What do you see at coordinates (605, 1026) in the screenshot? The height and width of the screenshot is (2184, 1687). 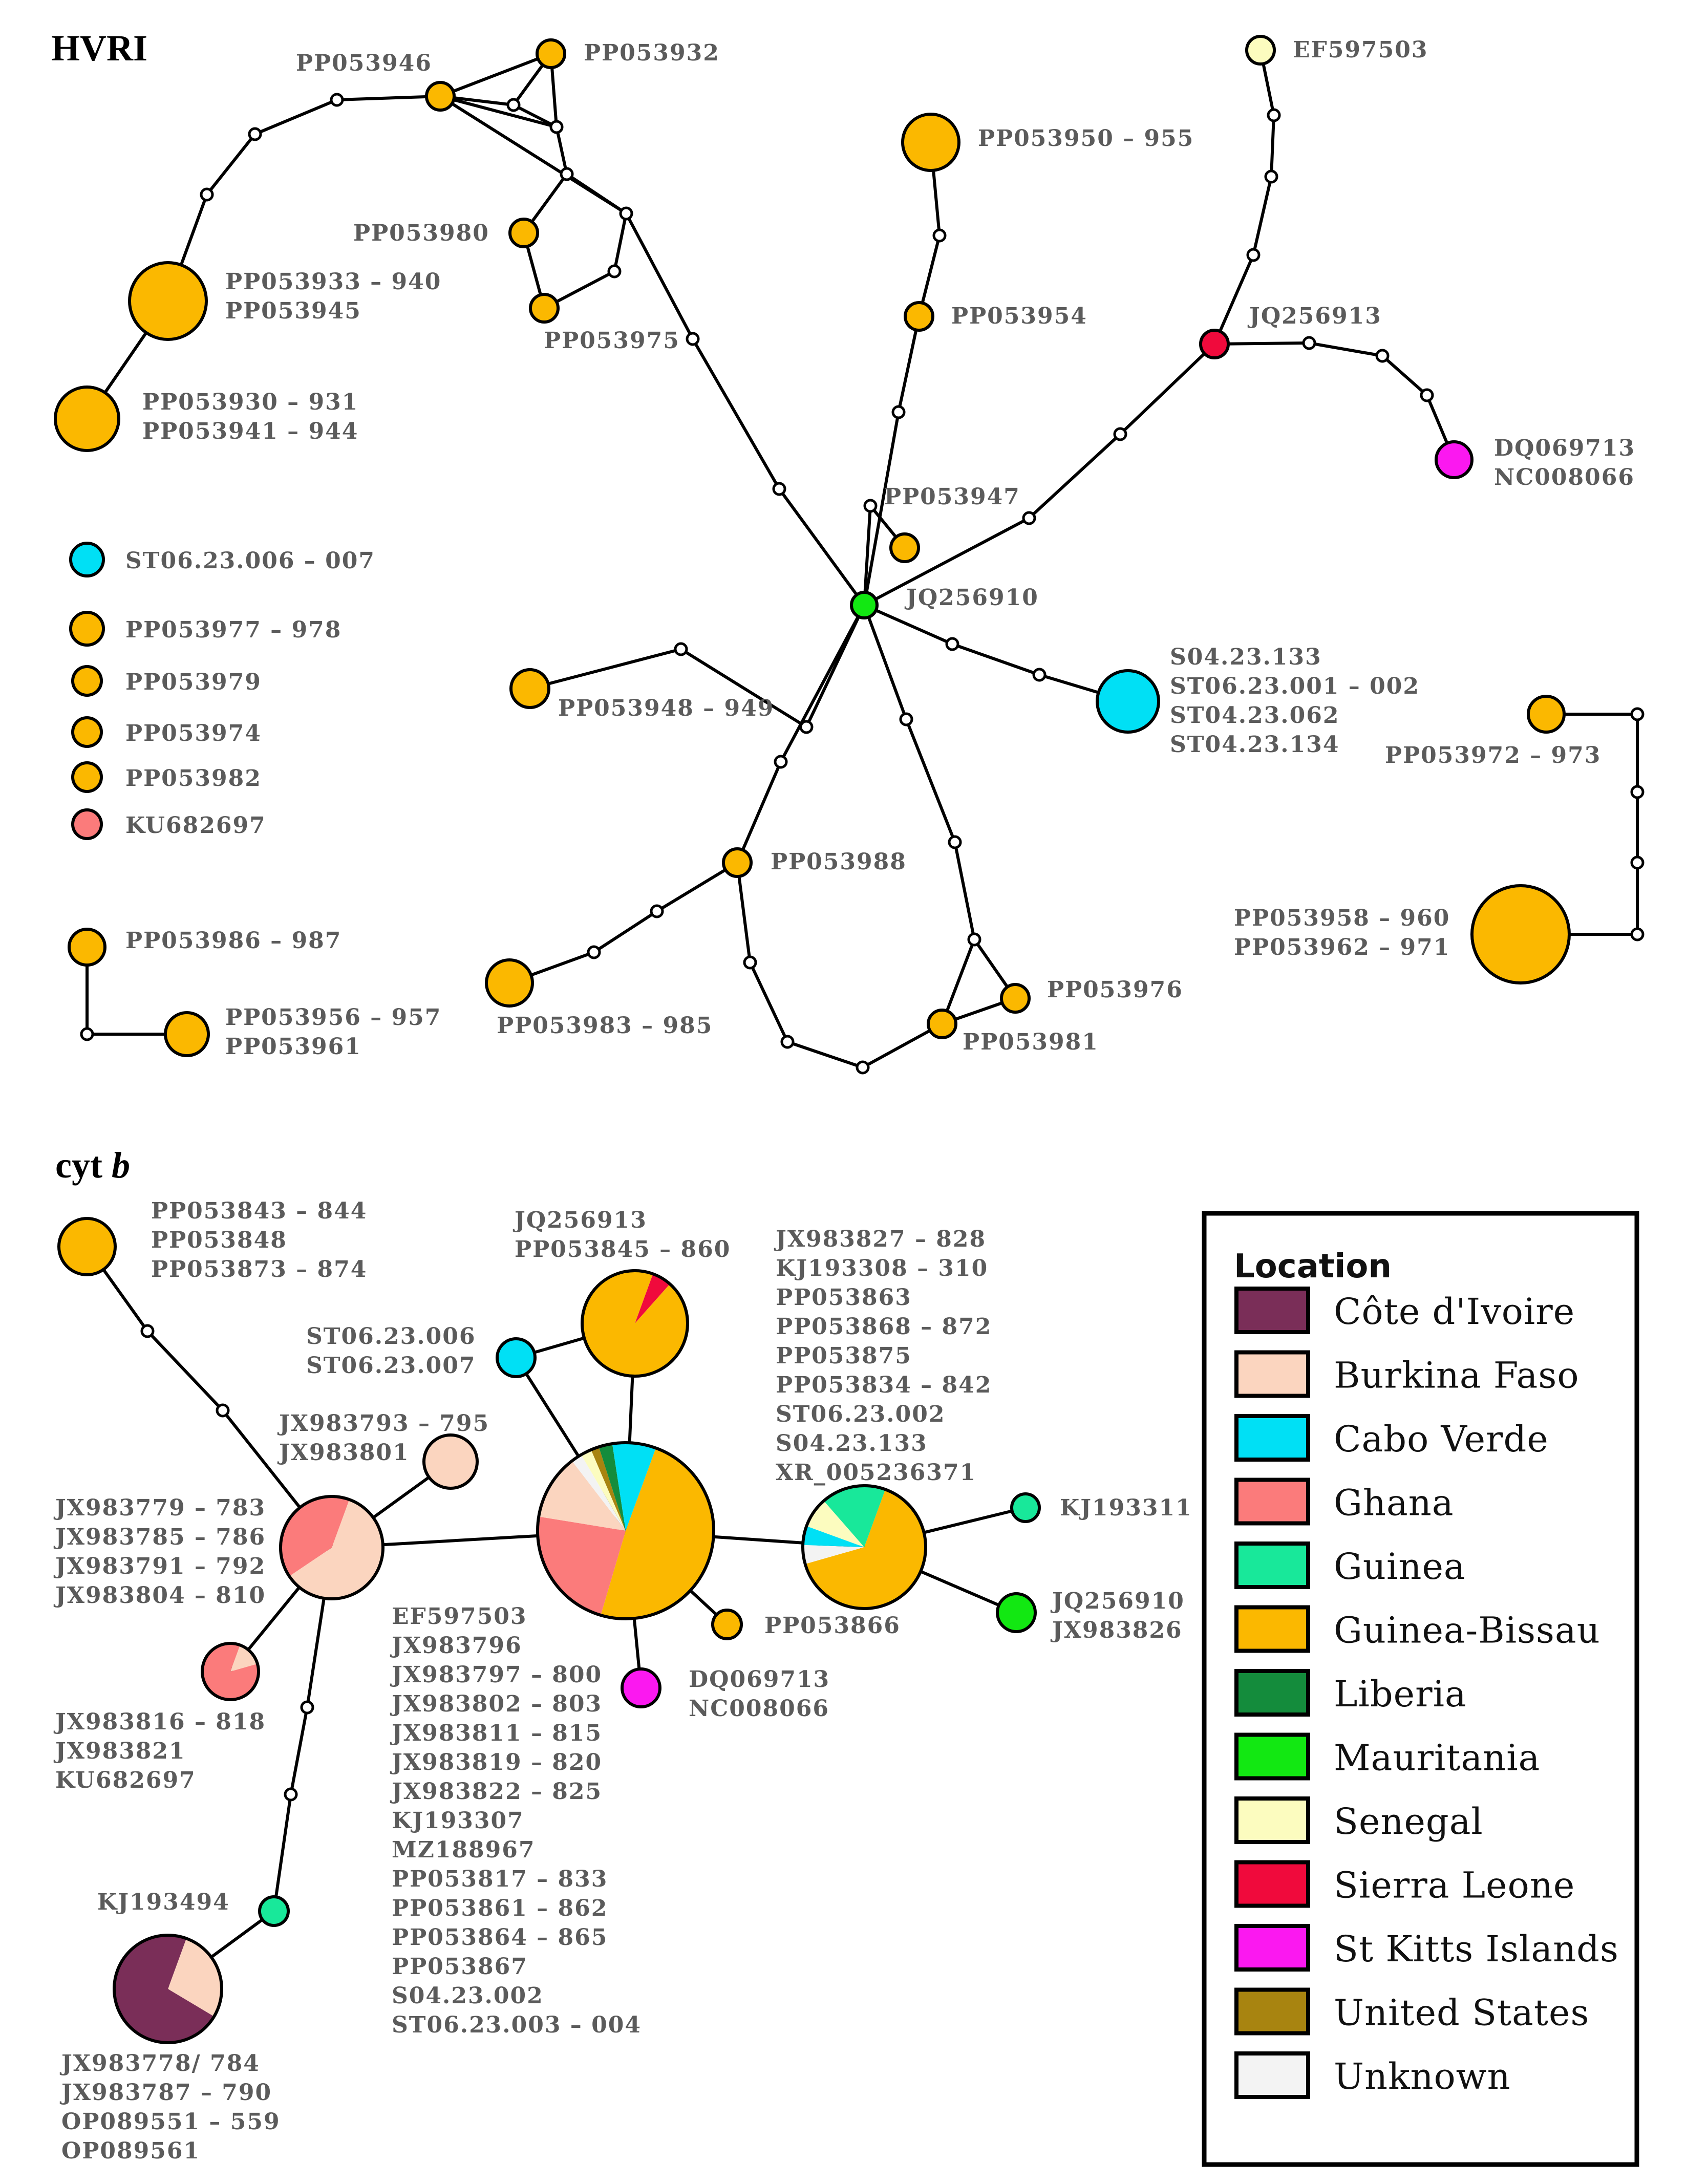 I see `haplotype-label-line: PP053983 – 985` at bounding box center [605, 1026].